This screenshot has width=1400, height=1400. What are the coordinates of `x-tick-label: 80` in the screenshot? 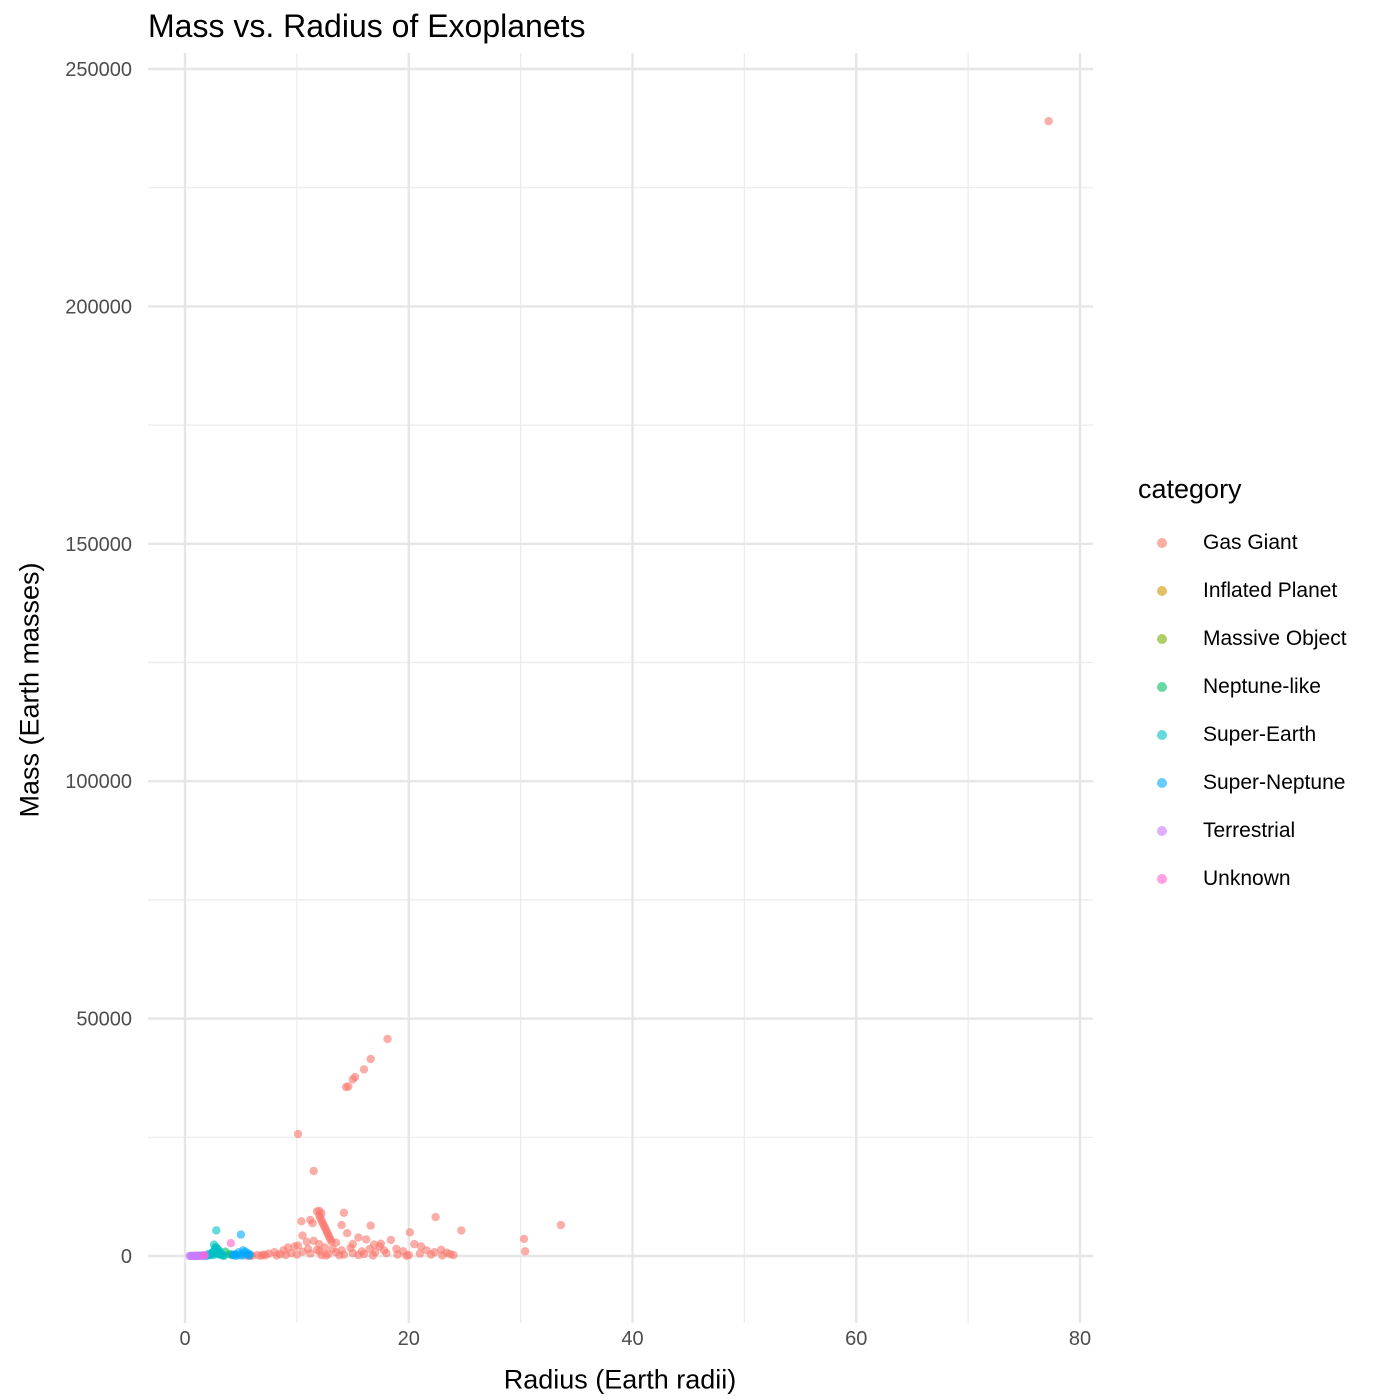 It's located at (1080, 1339).